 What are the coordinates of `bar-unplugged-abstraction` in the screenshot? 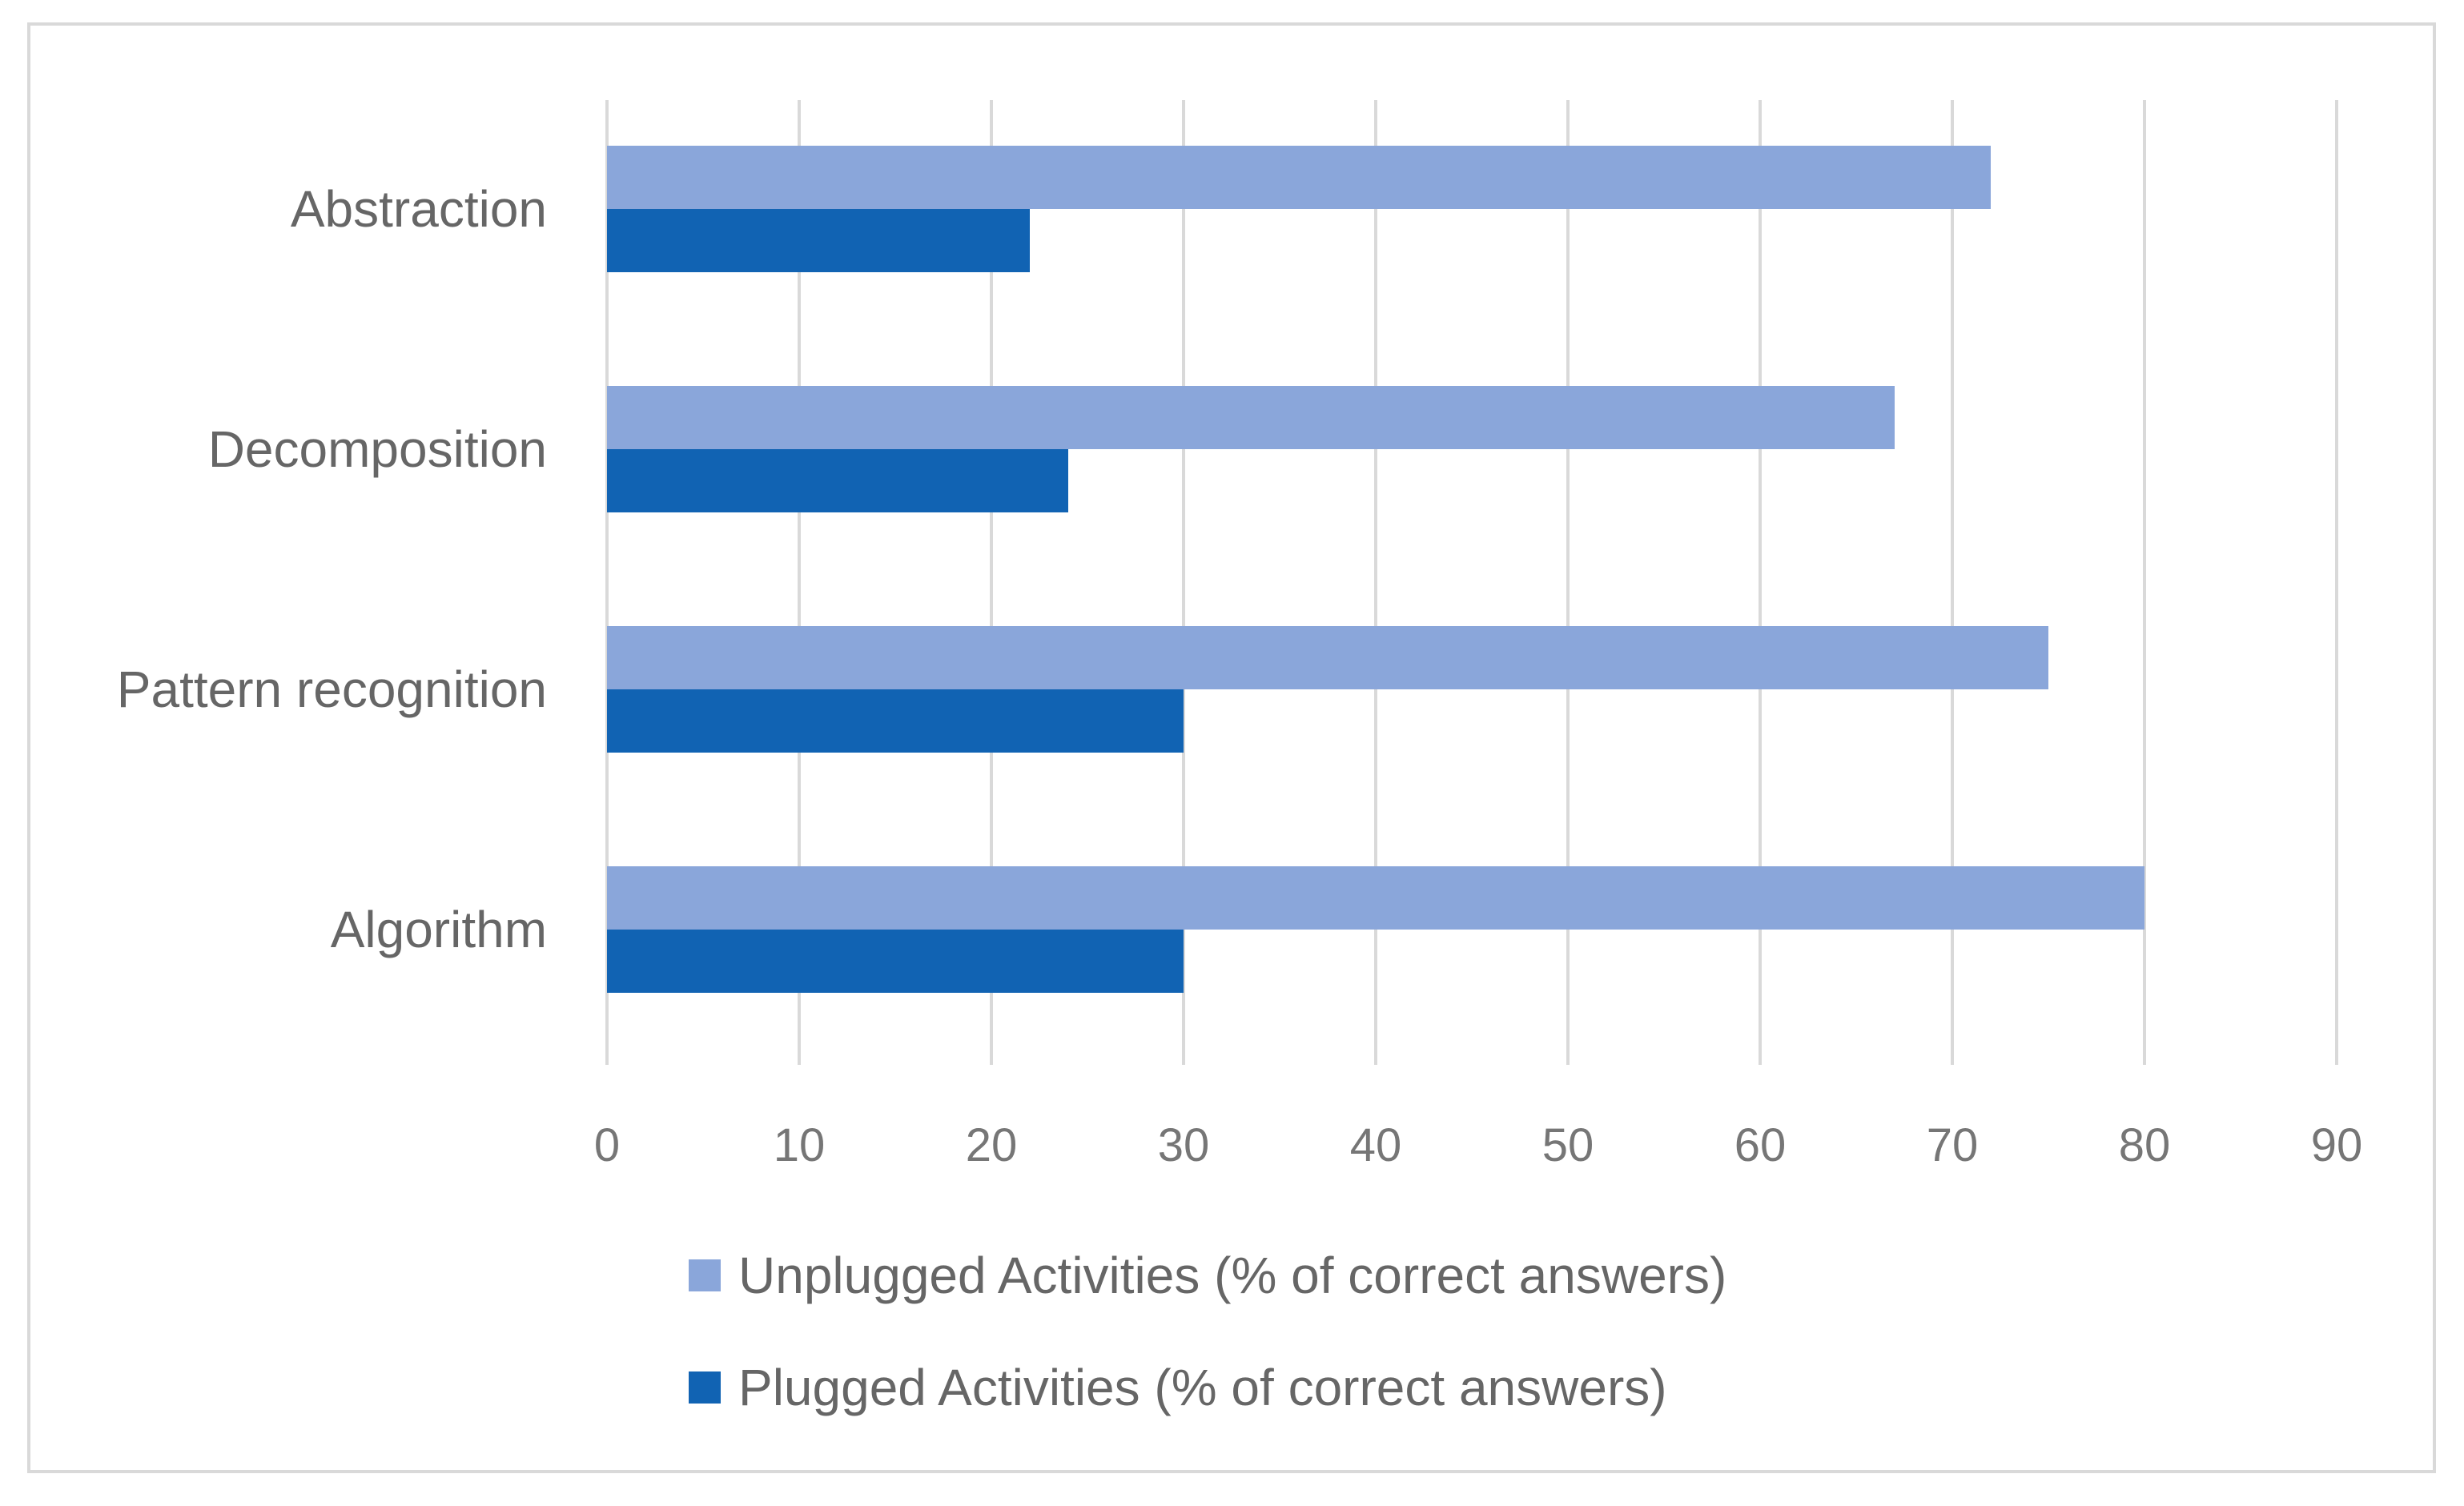 It's located at (1299, 177).